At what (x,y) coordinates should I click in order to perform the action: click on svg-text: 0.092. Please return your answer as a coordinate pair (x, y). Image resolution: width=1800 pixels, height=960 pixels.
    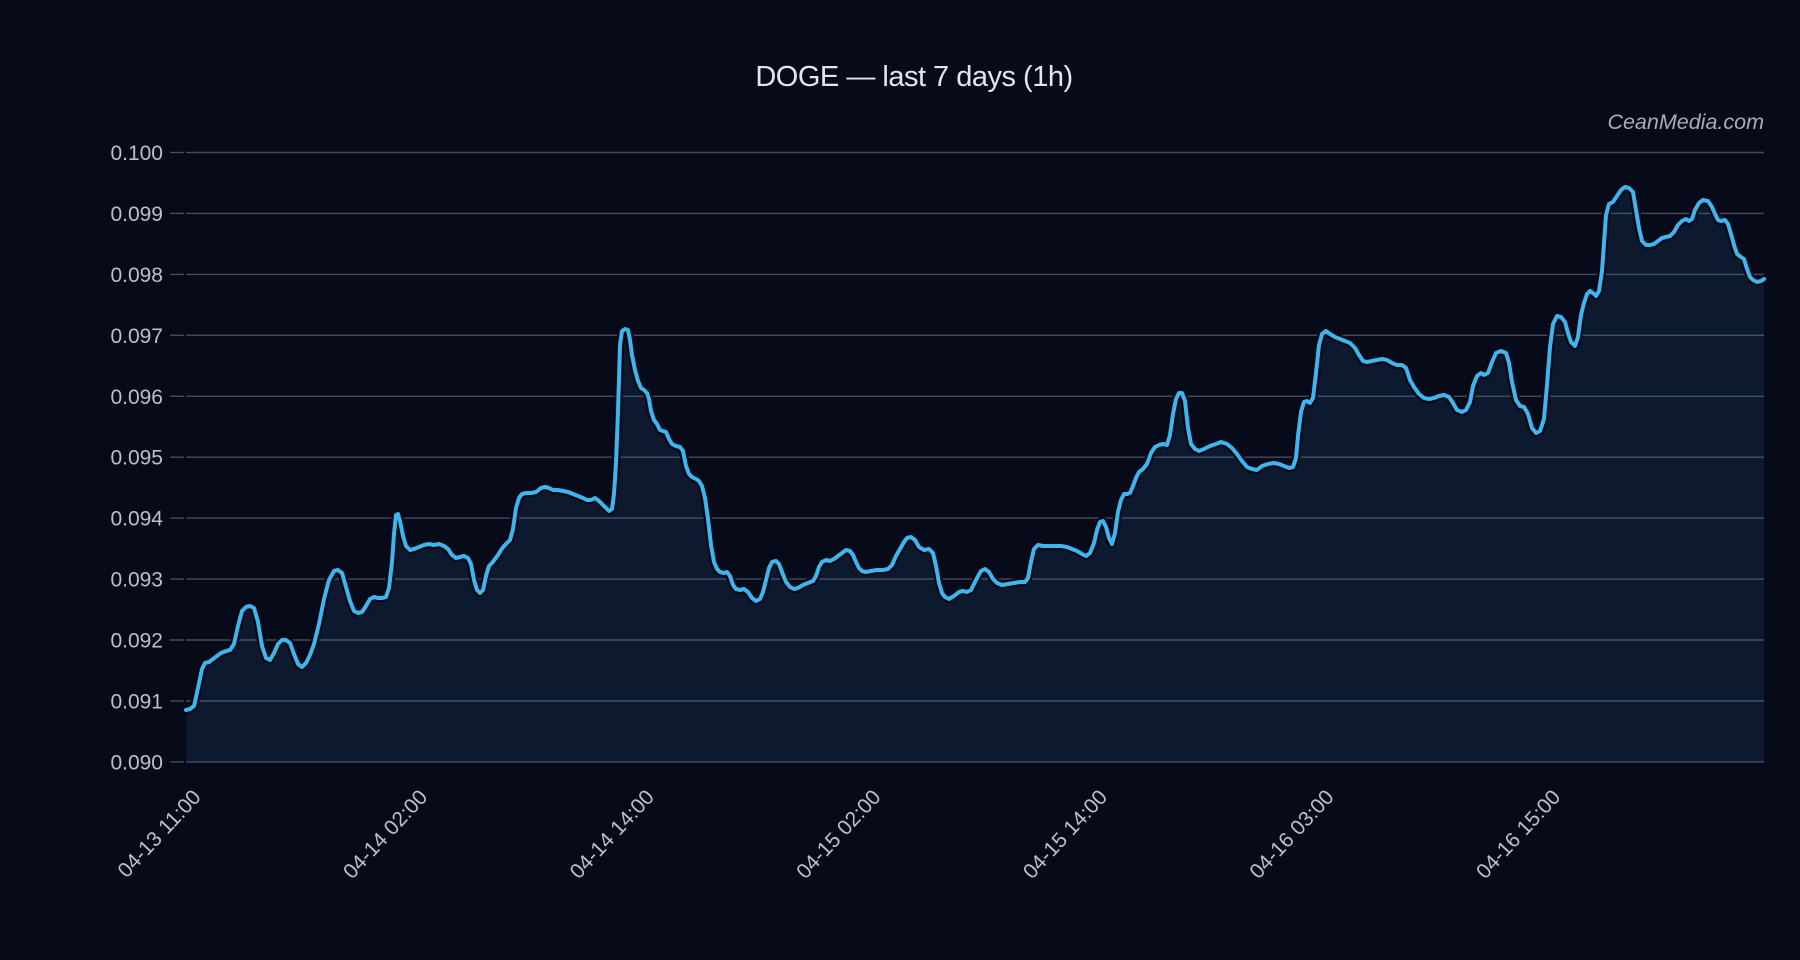
    Looking at the image, I should click on (136, 641).